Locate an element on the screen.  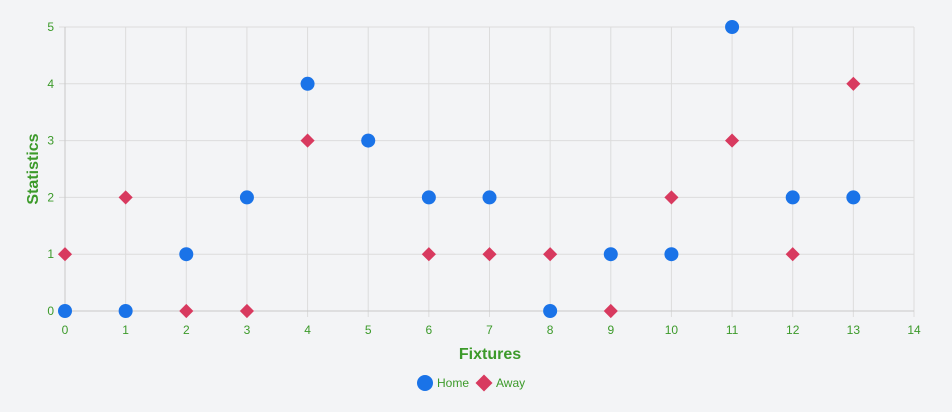
legend-away-label: Away is located at coordinates (510, 383).